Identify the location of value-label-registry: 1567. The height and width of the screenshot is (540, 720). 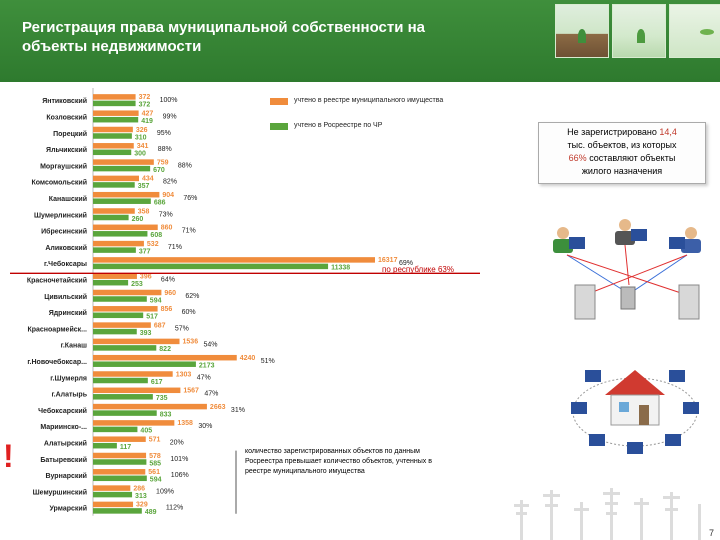
(191, 391).